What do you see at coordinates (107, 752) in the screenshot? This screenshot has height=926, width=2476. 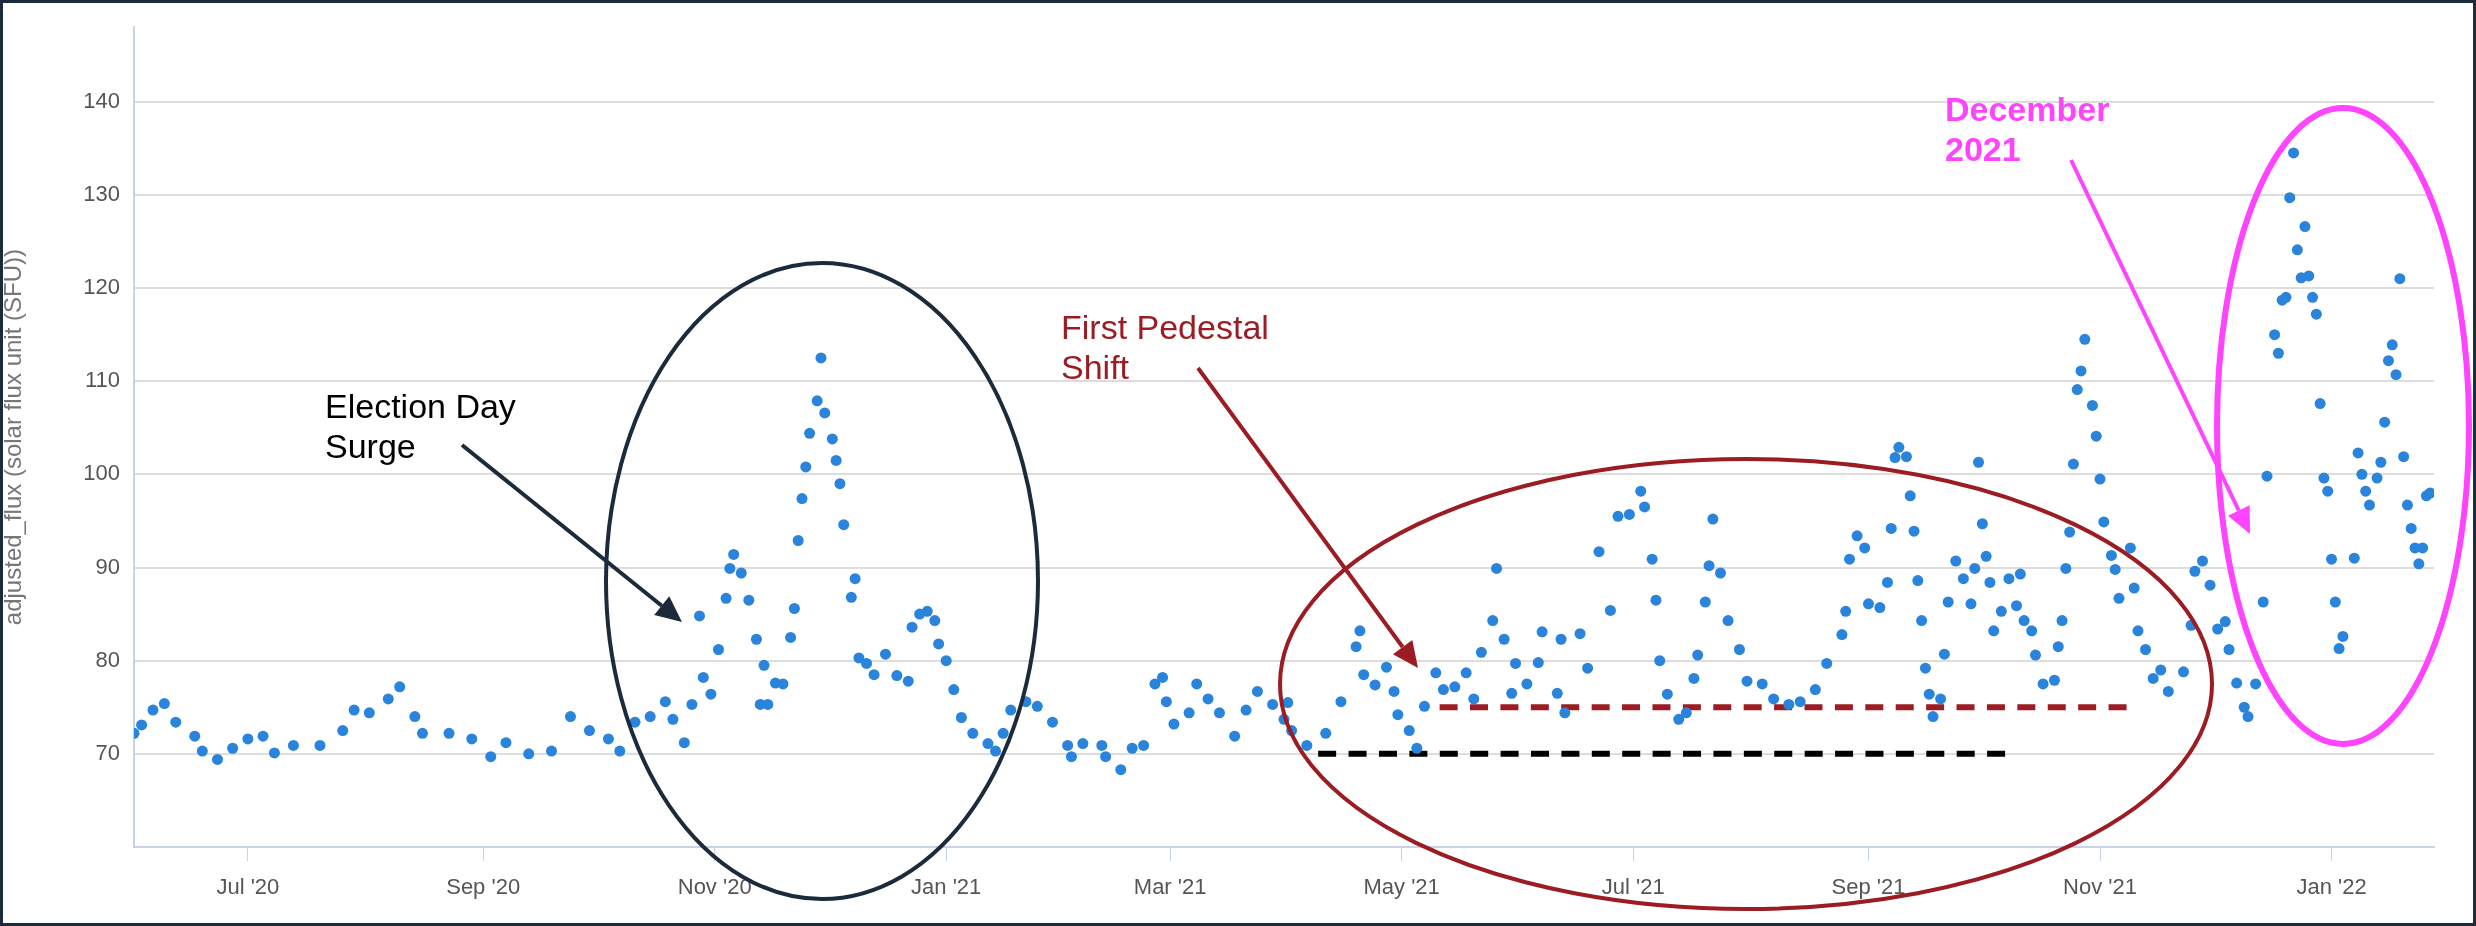 I see `y-tick-label: 70` at bounding box center [107, 752].